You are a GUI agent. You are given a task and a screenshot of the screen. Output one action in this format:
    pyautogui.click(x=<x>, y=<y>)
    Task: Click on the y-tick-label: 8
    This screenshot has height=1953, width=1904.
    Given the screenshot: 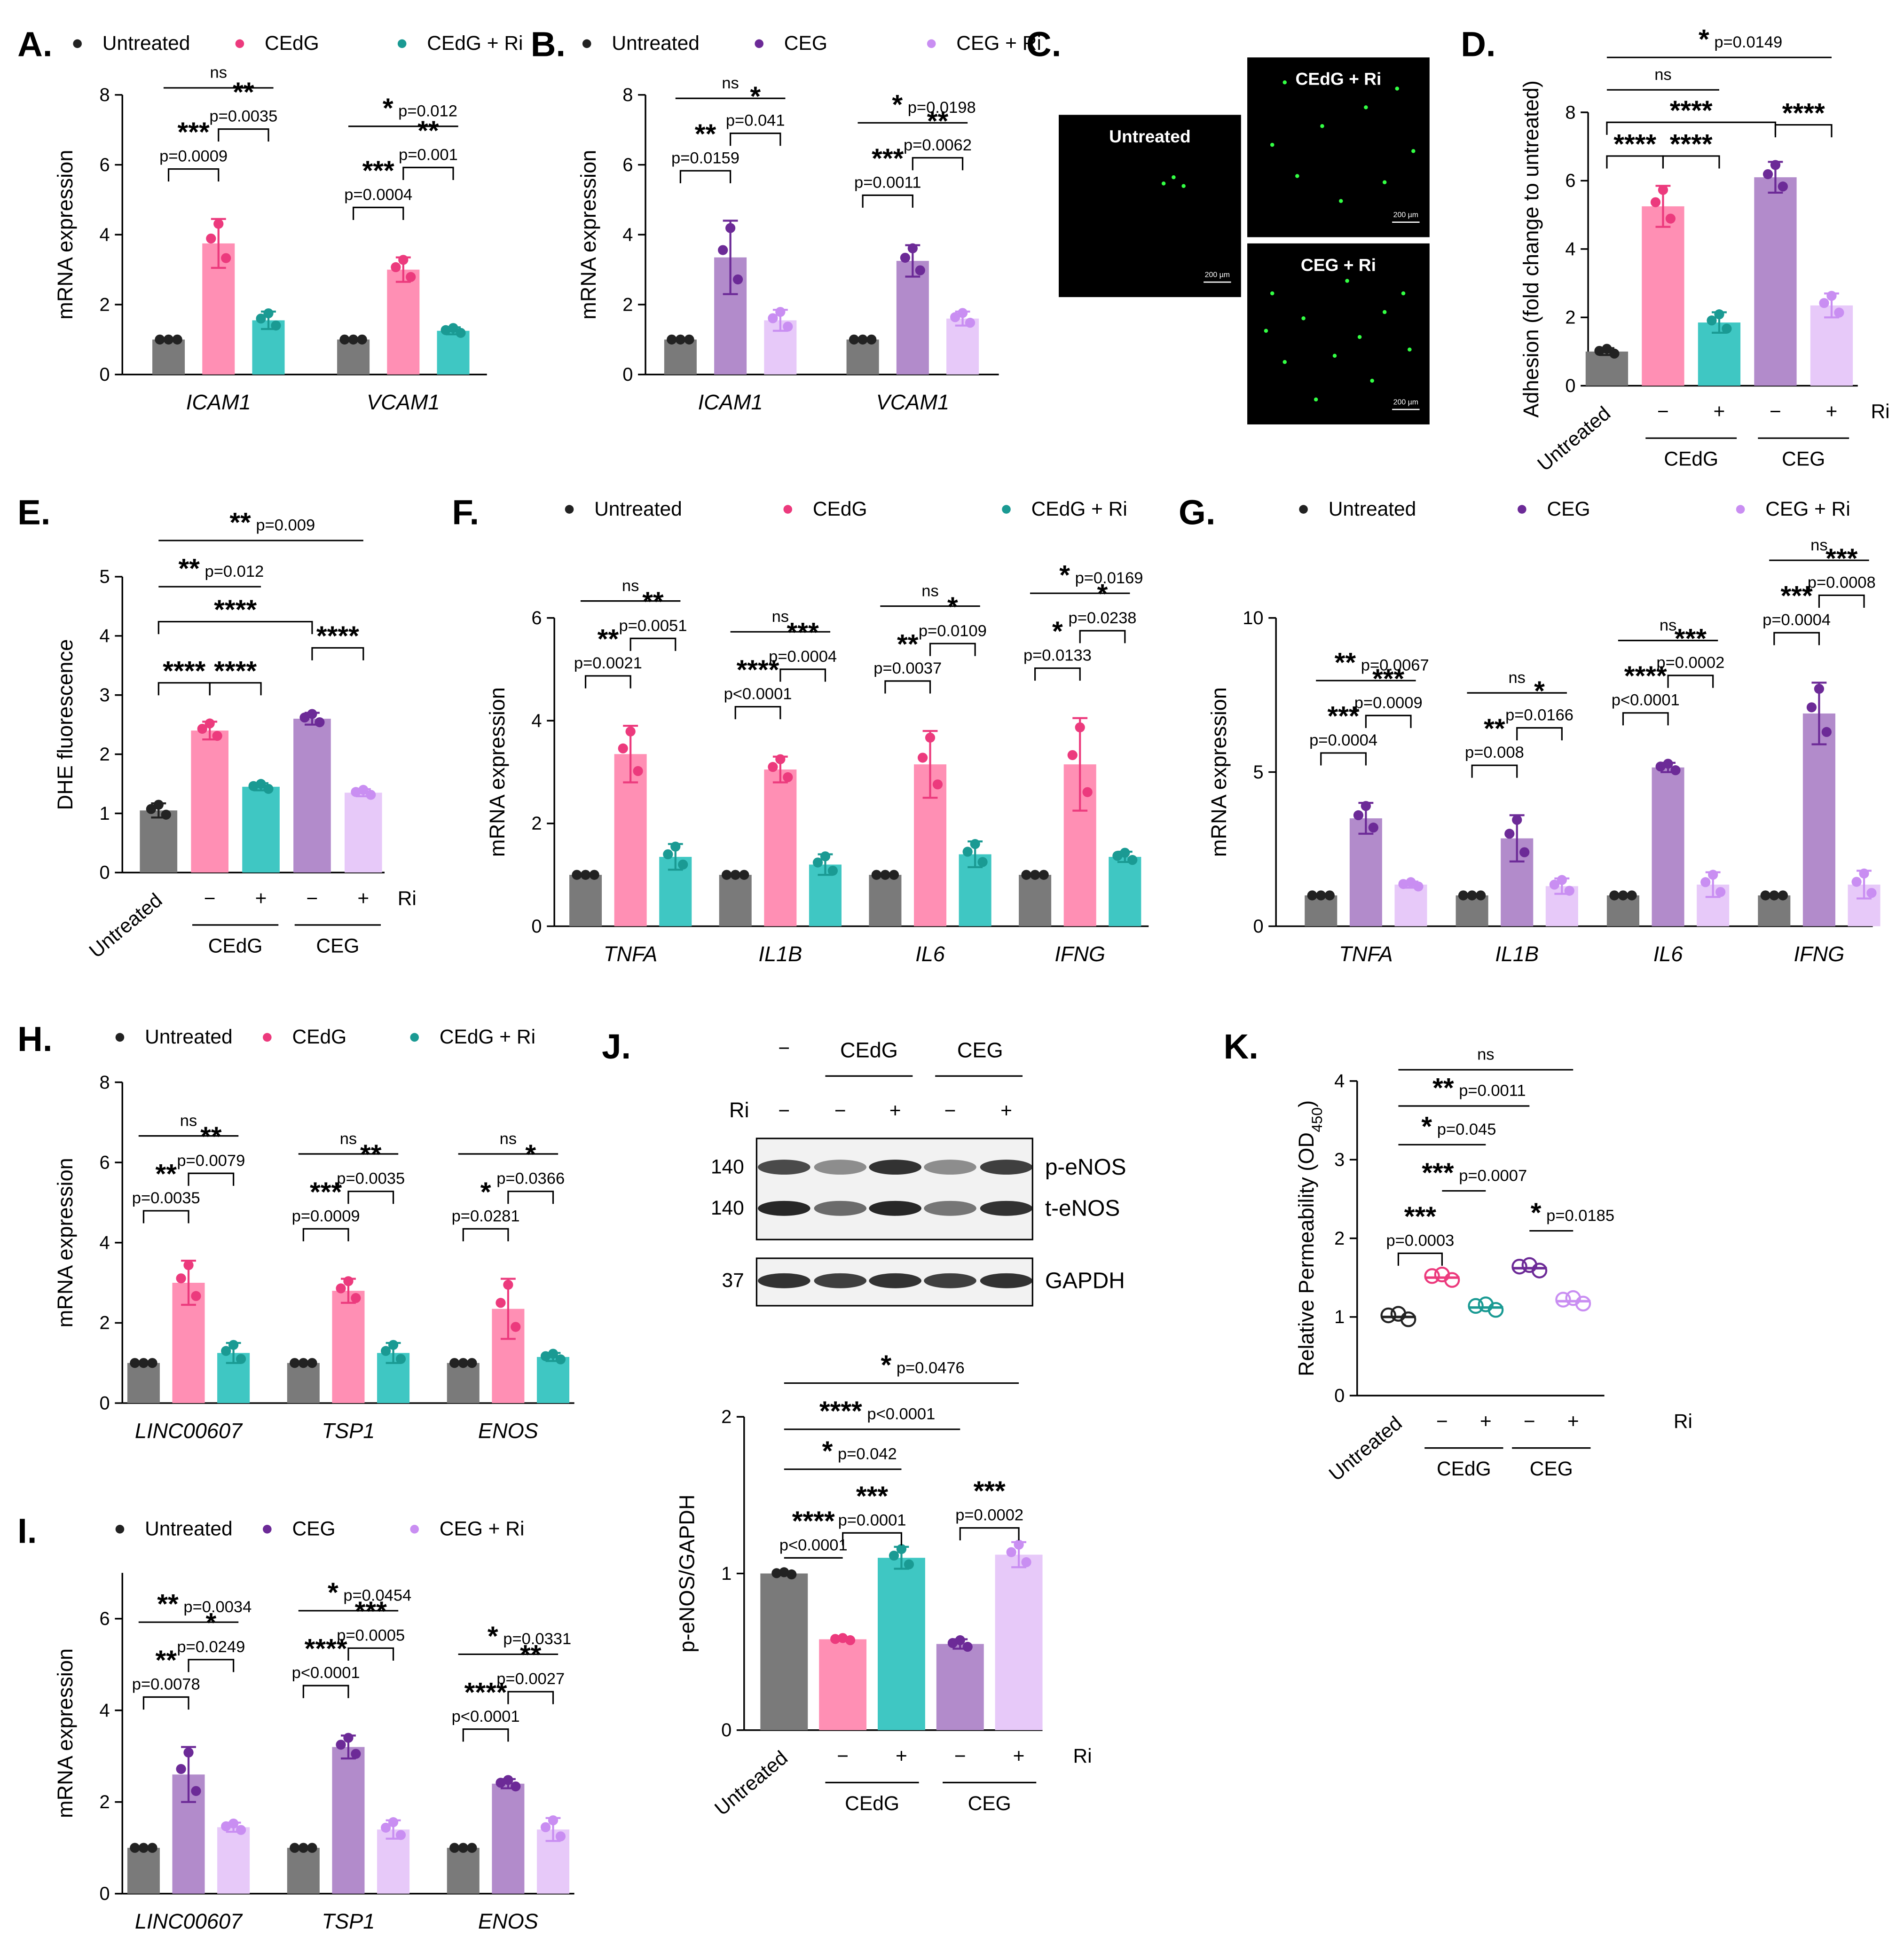 What is the action you would take?
    pyautogui.click(x=627, y=95)
    